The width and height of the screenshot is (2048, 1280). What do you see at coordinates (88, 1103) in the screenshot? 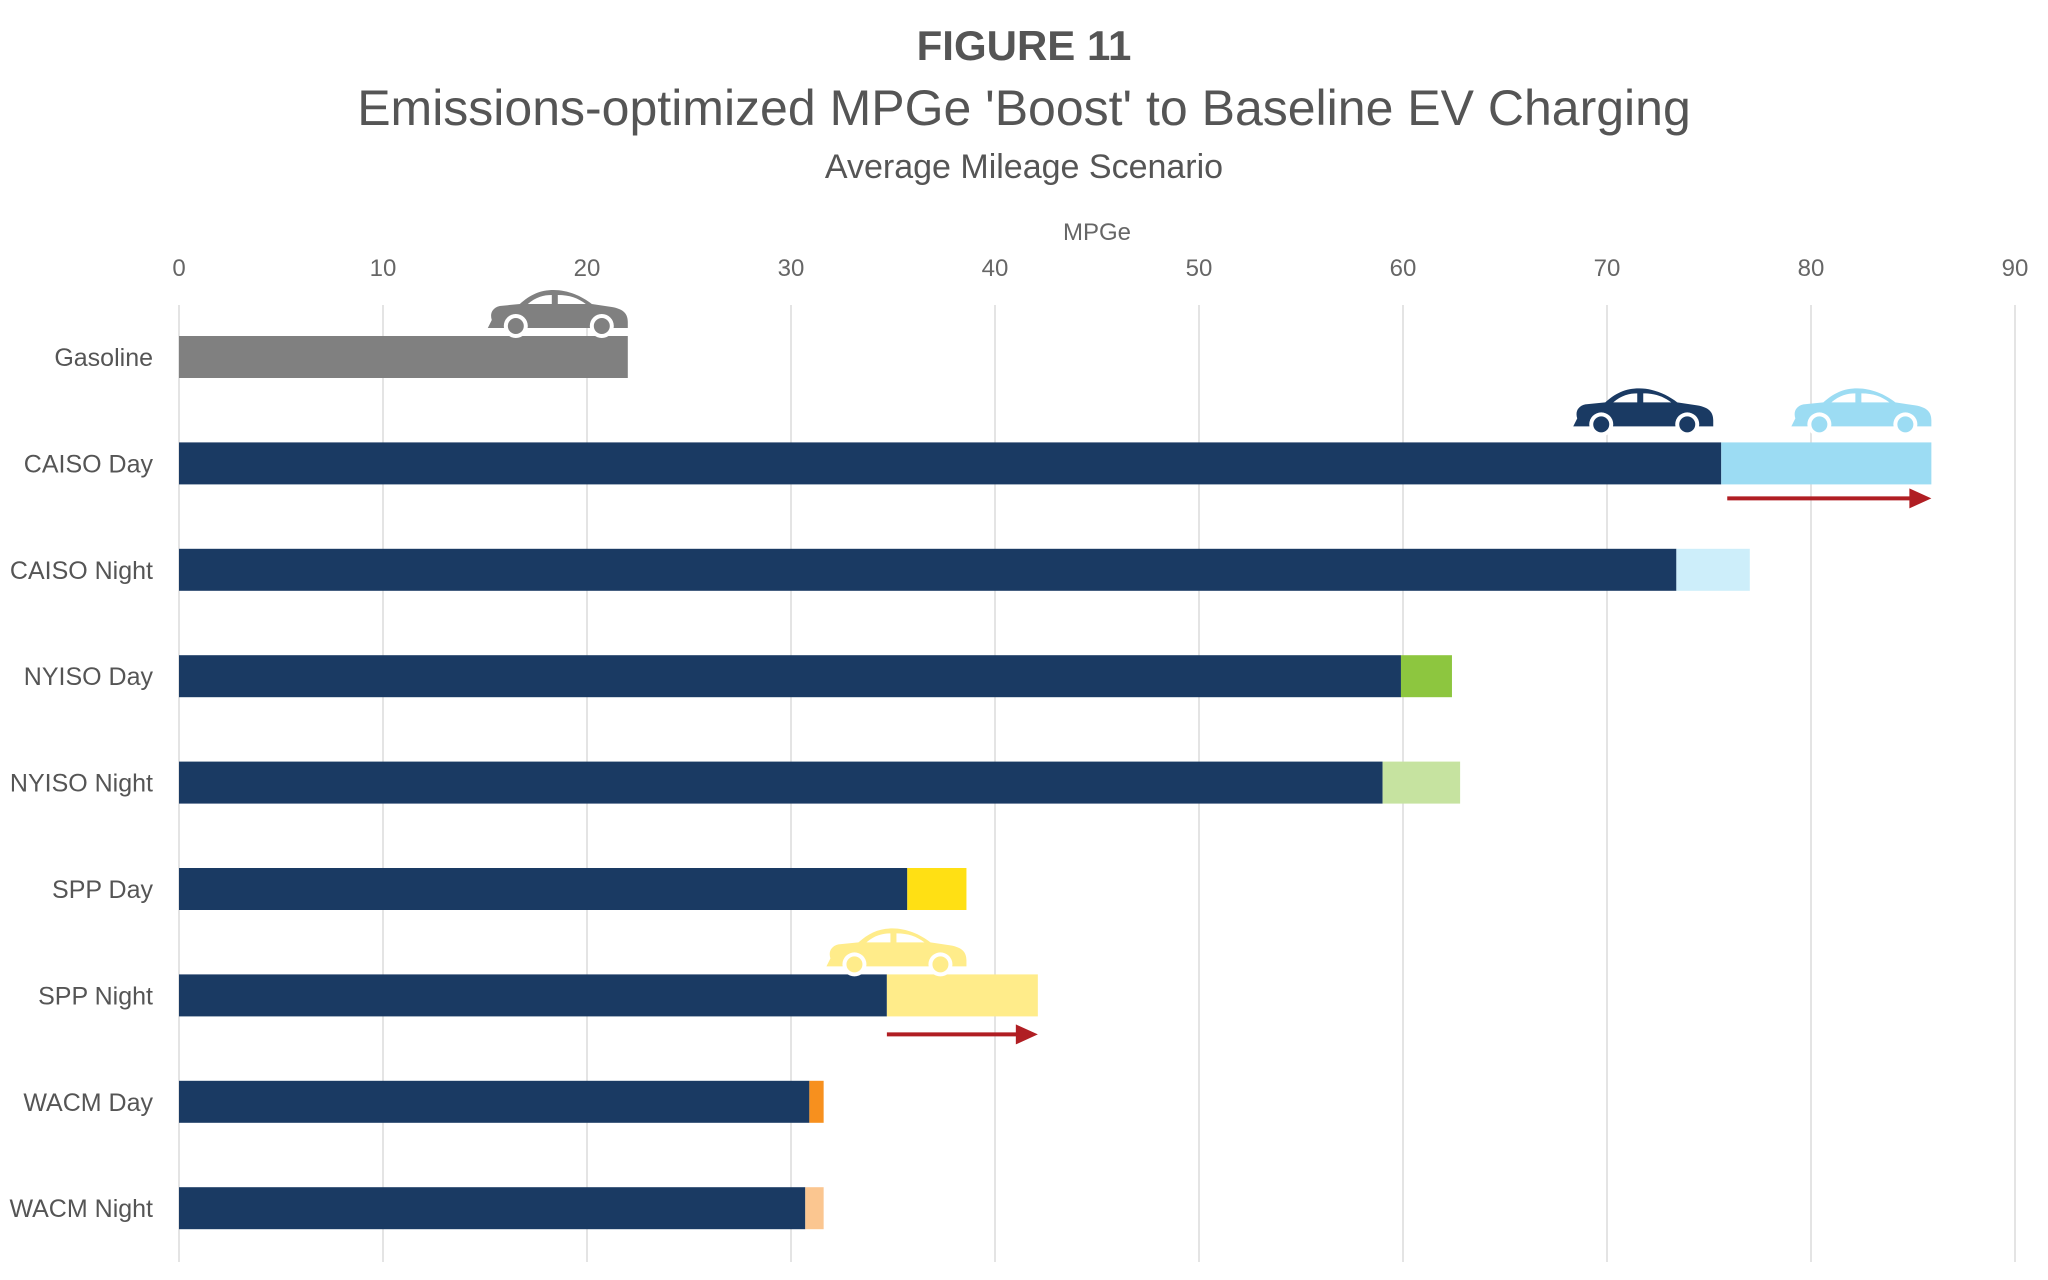
I see `category-label: WACM Day` at bounding box center [88, 1103].